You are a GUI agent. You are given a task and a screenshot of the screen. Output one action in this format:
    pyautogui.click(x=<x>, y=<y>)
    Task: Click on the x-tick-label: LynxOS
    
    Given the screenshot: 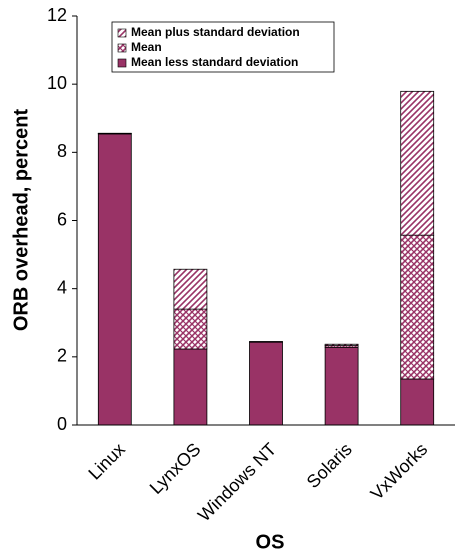 What is the action you would take?
    pyautogui.click(x=175, y=468)
    